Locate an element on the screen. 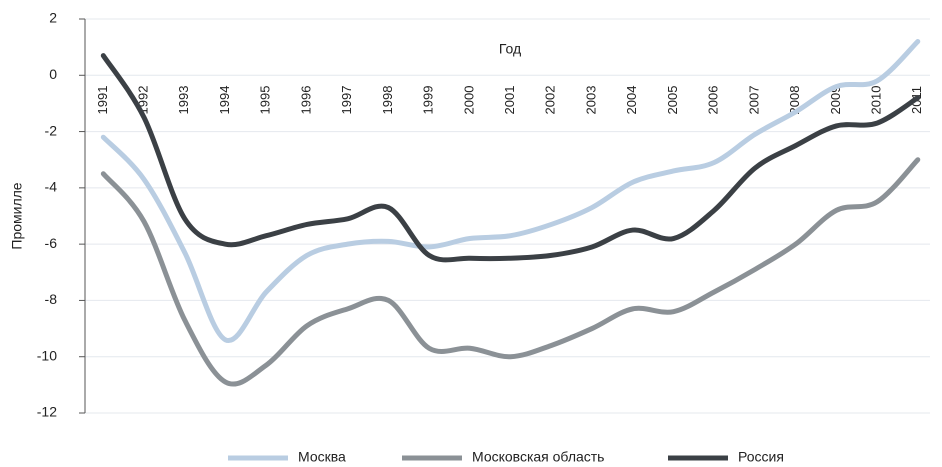  y-tick-label: 0 is located at coordinates (53, 74).